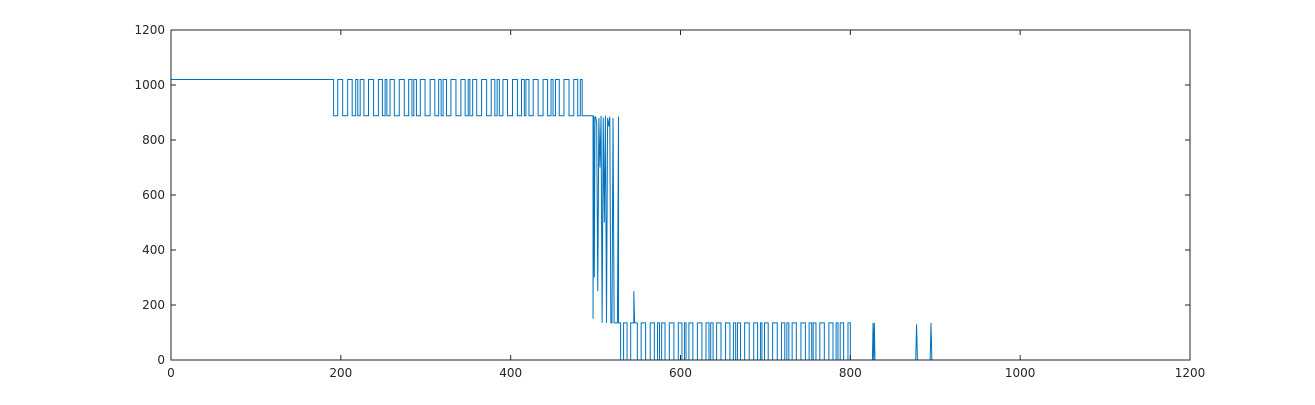 The width and height of the screenshot is (1315, 405). What do you see at coordinates (149, 85) in the screenshot?
I see `y-tick-label: 1000` at bounding box center [149, 85].